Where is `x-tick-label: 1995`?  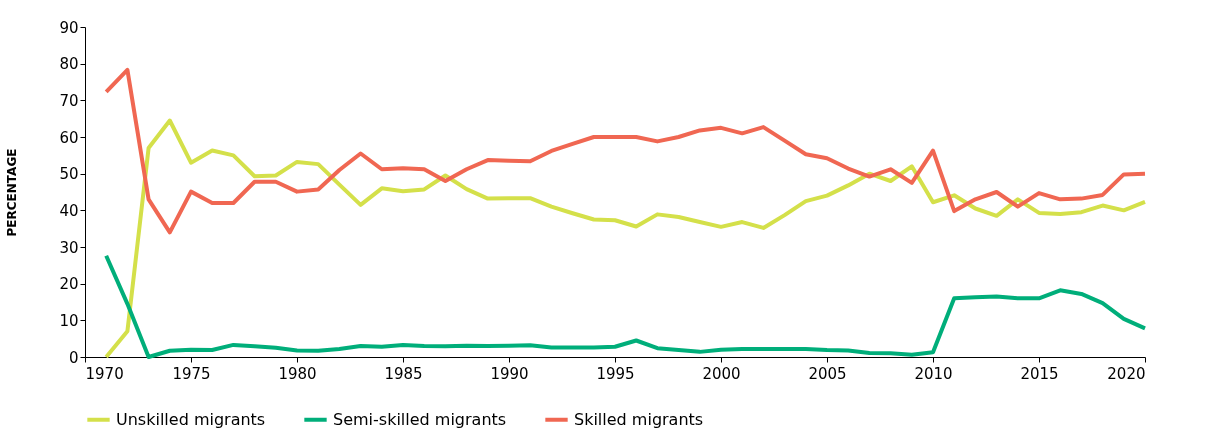
x-tick-label: 1995 is located at coordinates (615, 373).